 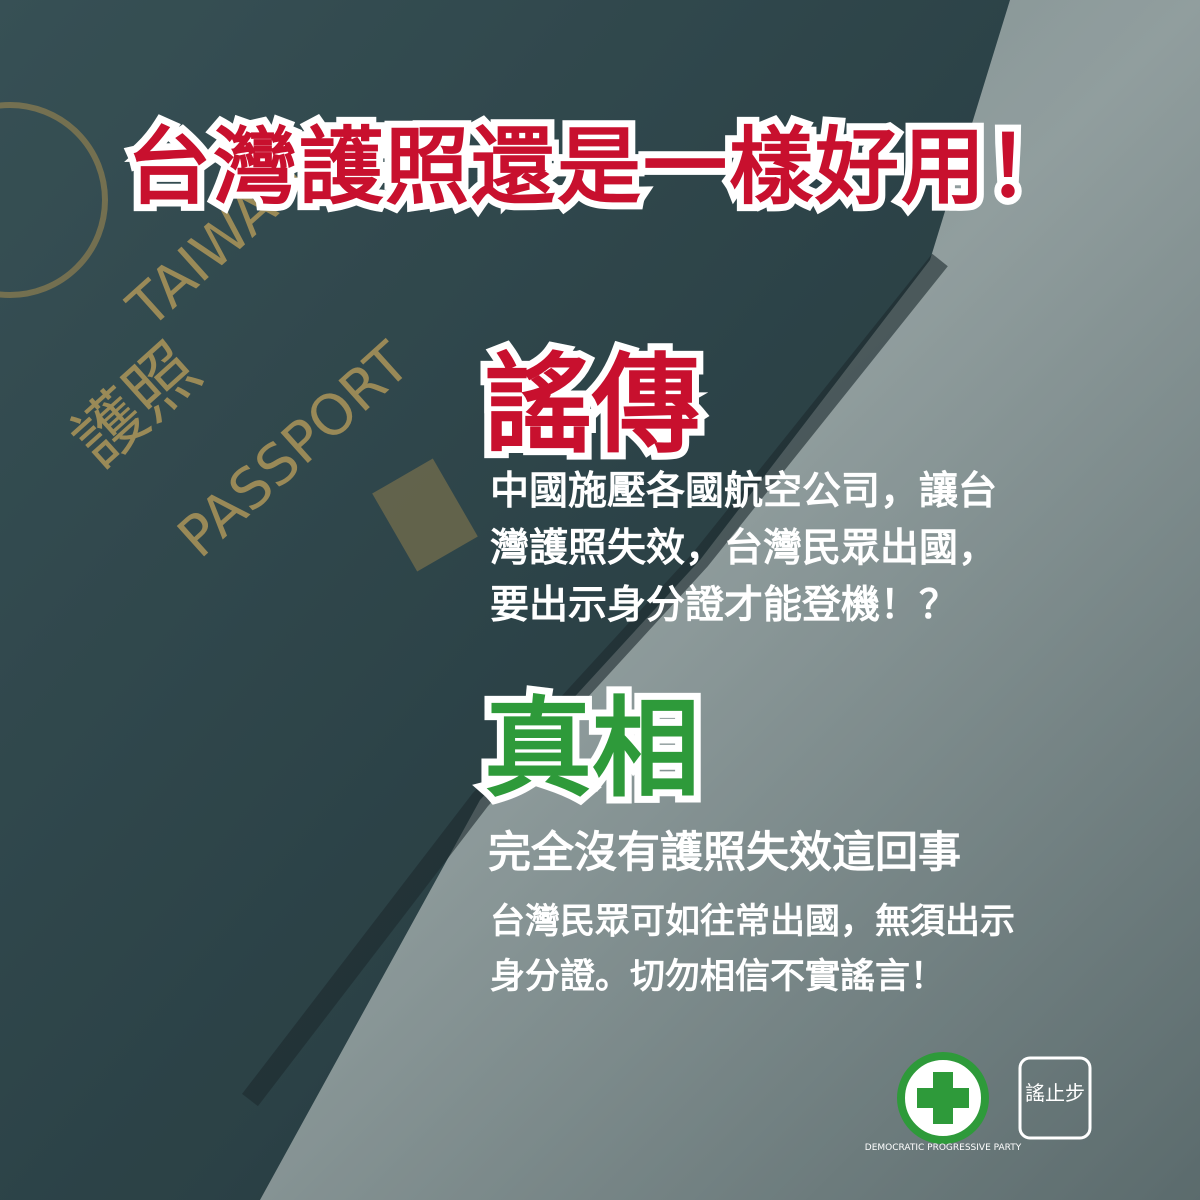 I want to click on truth-line: 台灣民眾可如往常出國，無須出示, so click(x=753, y=922).